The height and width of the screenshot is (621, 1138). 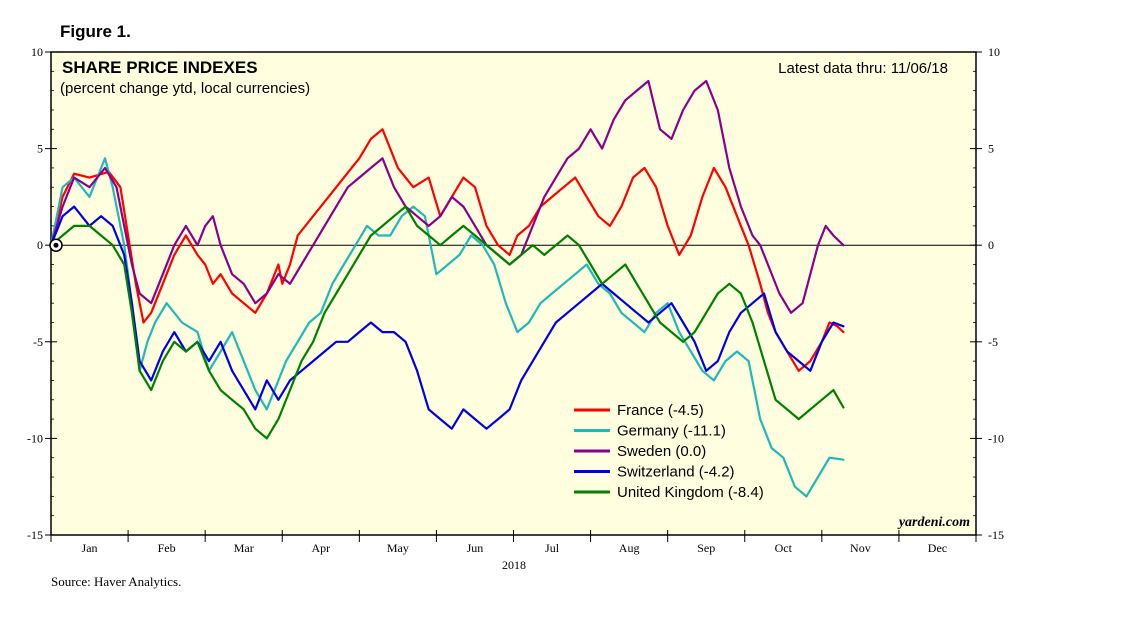 I want to click on x-tick-label: Dec, so click(x=937, y=548).